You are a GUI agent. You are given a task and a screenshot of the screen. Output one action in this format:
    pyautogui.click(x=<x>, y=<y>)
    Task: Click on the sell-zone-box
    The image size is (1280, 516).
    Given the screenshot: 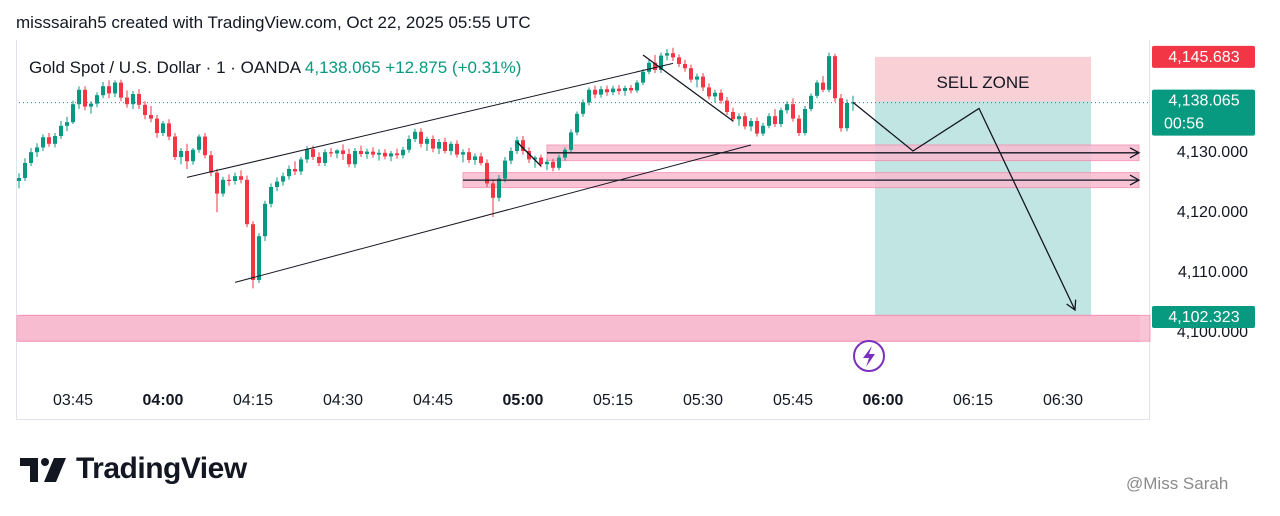 What is the action you would take?
    pyautogui.click(x=983, y=79)
    